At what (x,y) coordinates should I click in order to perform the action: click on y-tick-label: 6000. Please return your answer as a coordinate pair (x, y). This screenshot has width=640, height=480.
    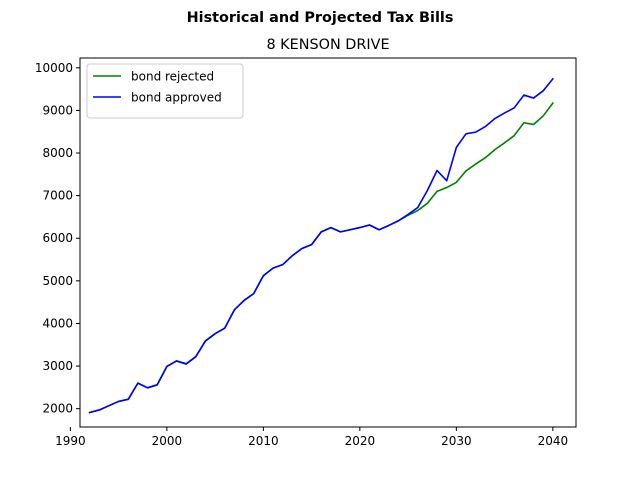
    Looking at the image, I should click on (57, 238).